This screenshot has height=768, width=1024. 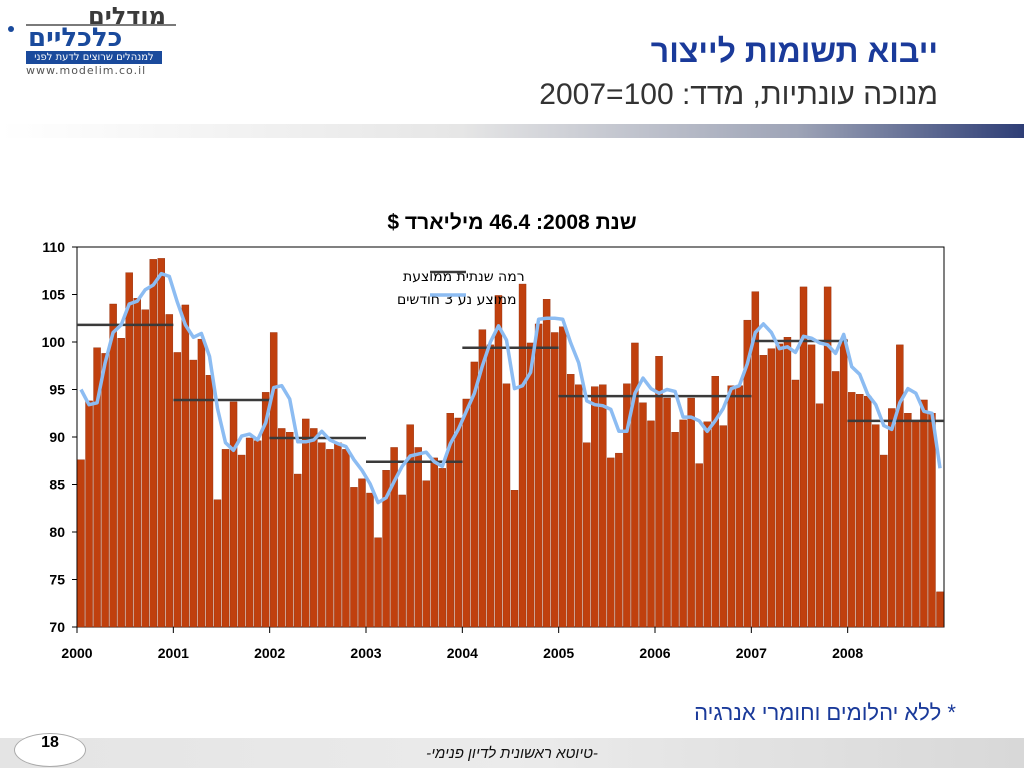 I want to click on logo-word-2: כלכליים, so click(x=75, y=38).